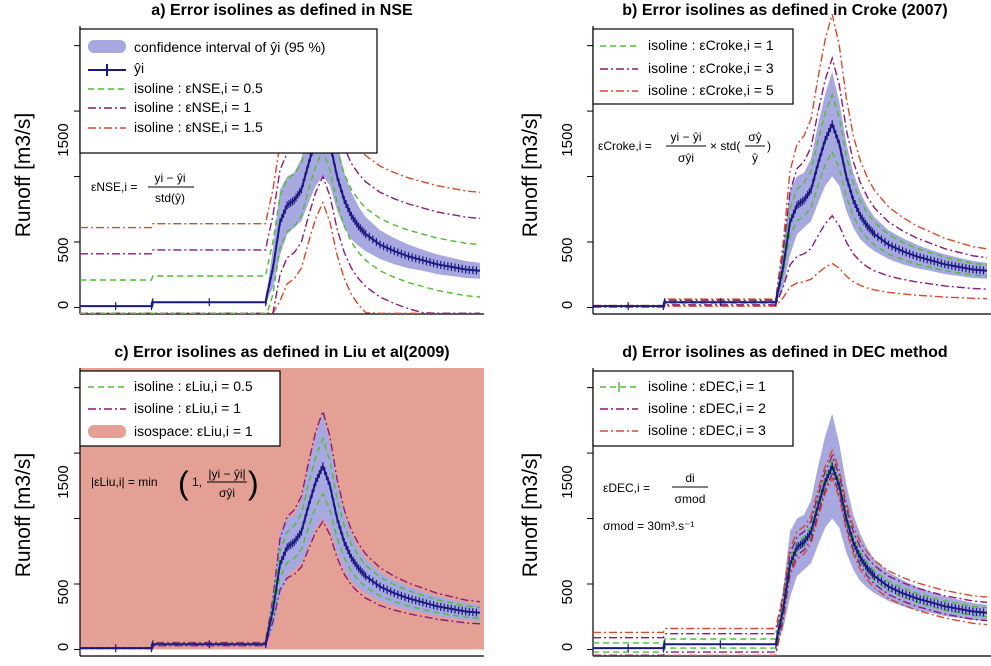  I want to click on confidence-band, so click(790, 189).